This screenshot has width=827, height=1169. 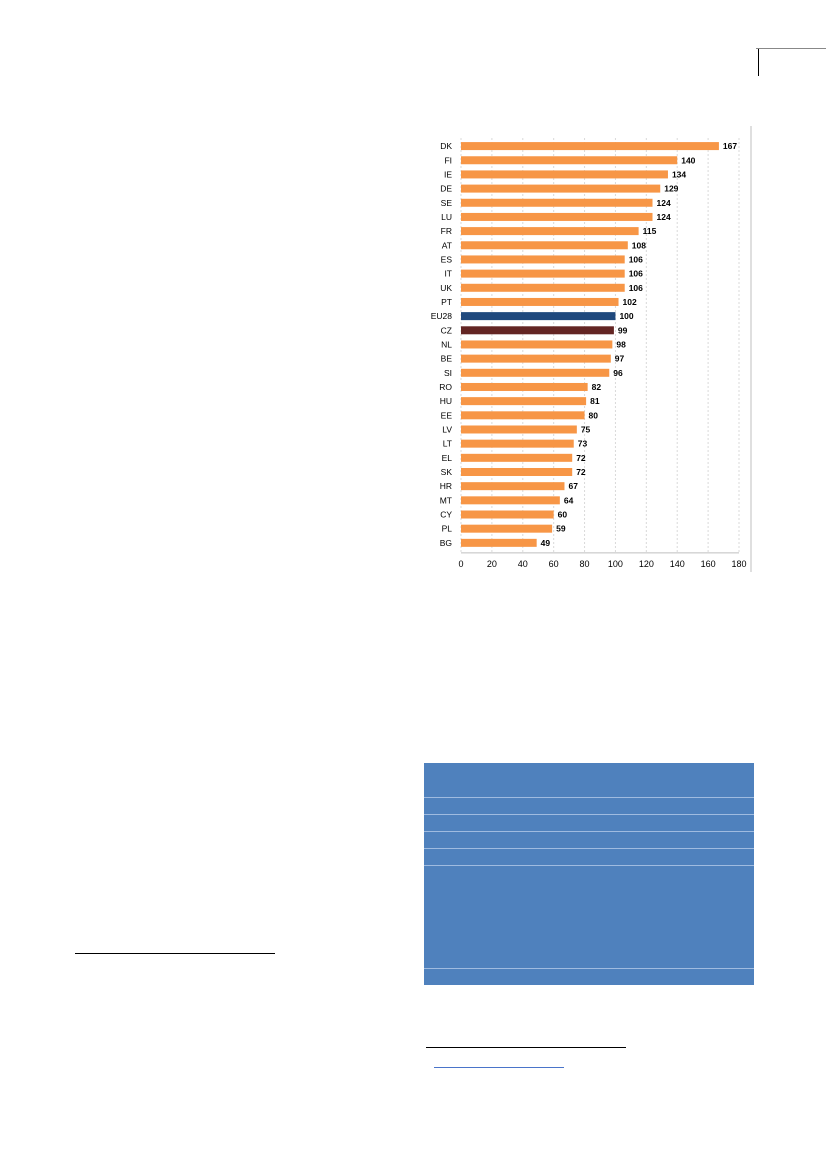 I want to click on category-label: LU, so click(x=446, y=217).